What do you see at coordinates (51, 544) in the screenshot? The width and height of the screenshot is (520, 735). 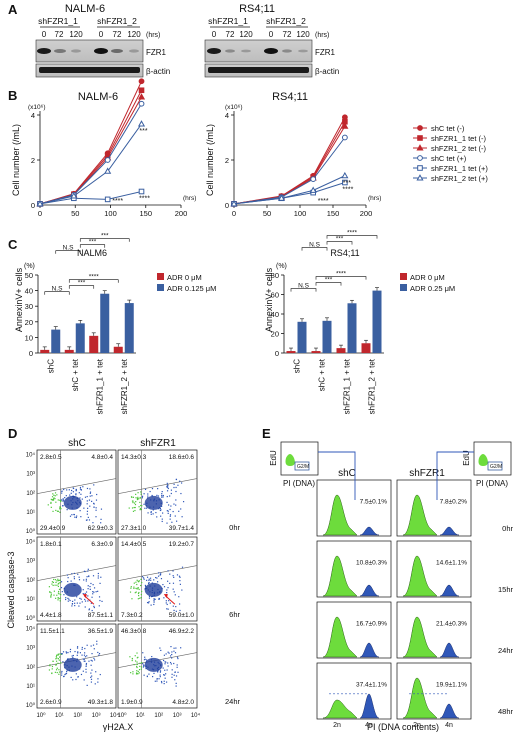 I see `quadrant-value: 1.8±0.1` at bounding box center [51, 544].